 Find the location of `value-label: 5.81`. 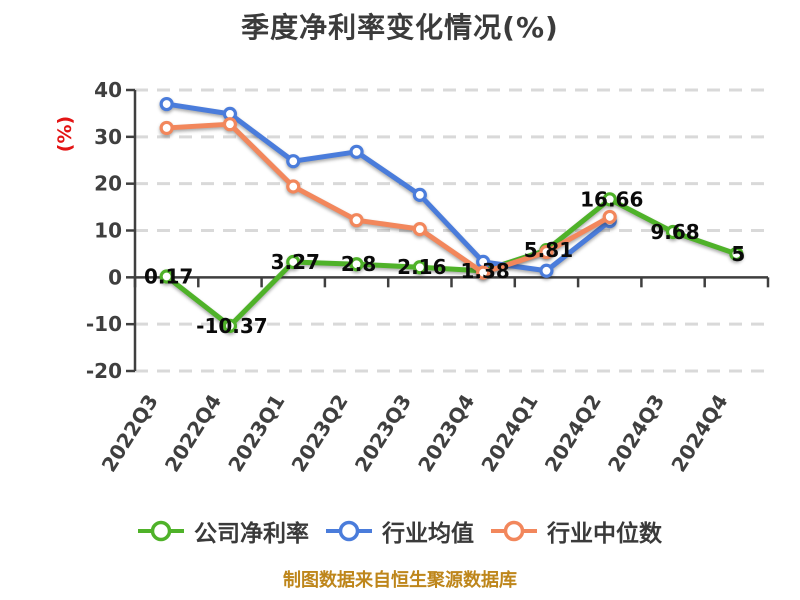

value-label: 5.81 is located at coordinates (548, 250).